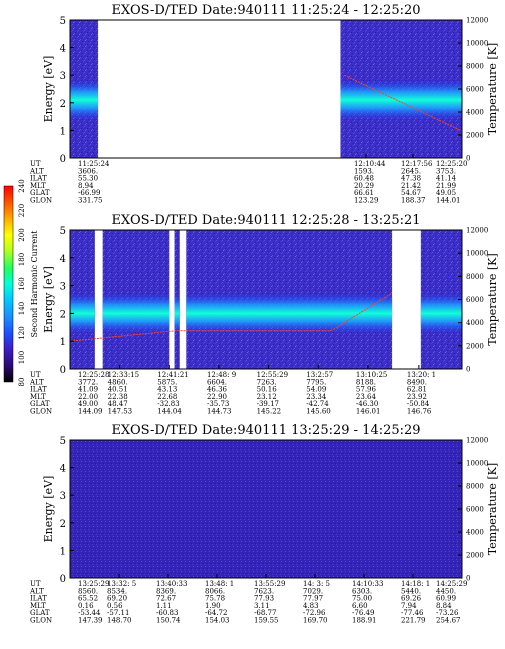  I want to click on y-tick-label: 2, so click(63, 524).